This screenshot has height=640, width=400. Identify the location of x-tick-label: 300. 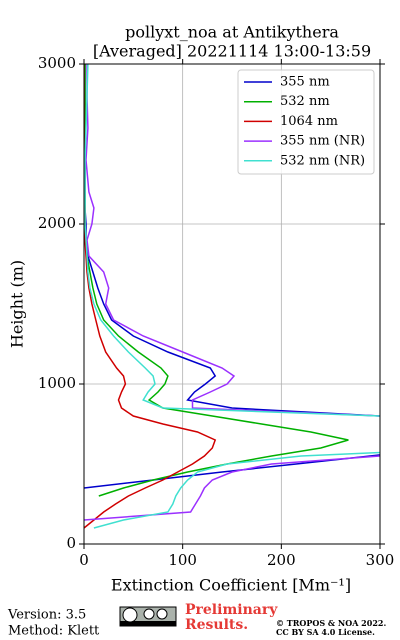
(380, 560).